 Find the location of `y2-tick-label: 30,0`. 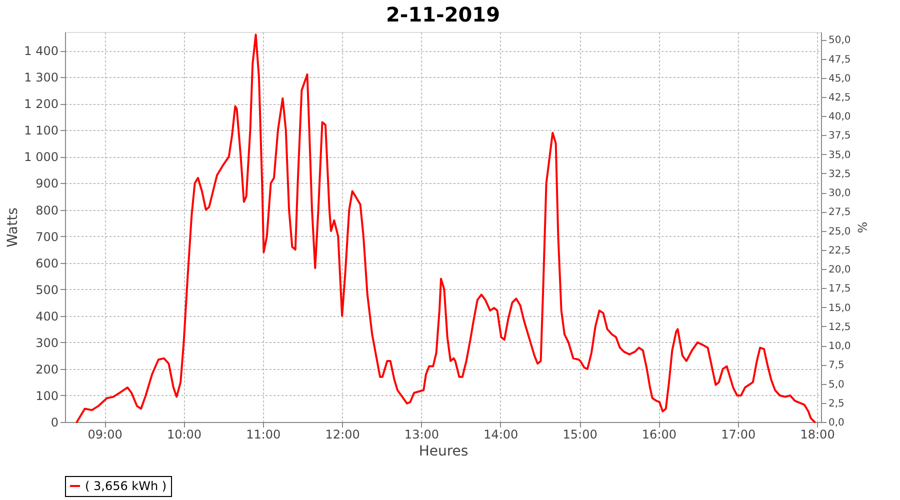

y2-tick-label: 30,0 is located at coordinates (839, 194).